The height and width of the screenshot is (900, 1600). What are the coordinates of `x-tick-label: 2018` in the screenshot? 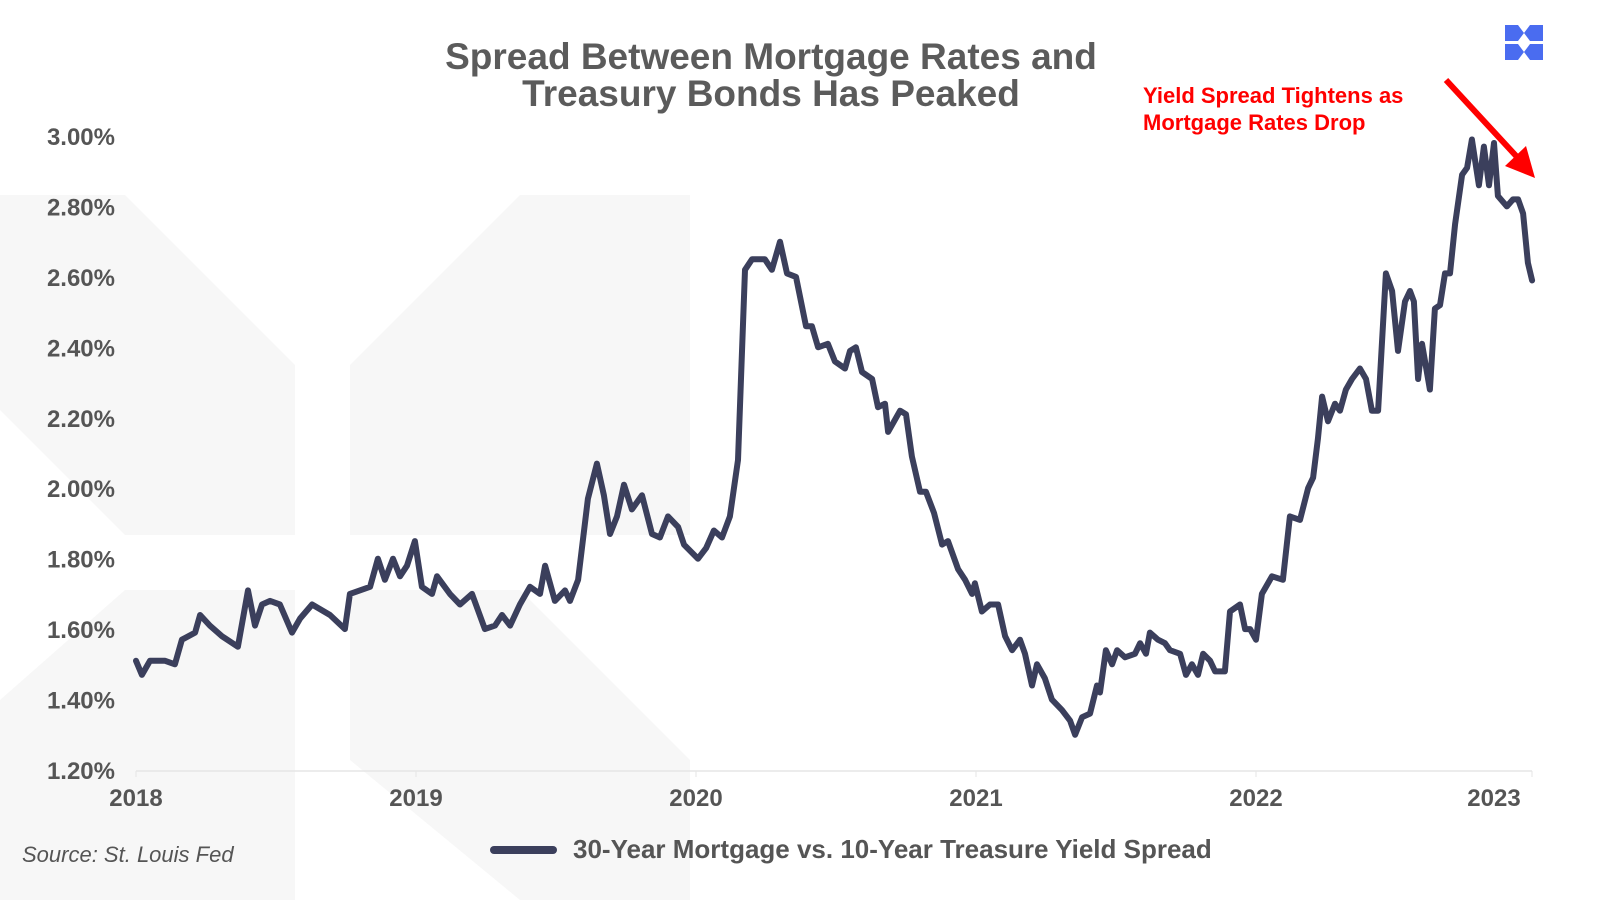 It's located at (135, 798).